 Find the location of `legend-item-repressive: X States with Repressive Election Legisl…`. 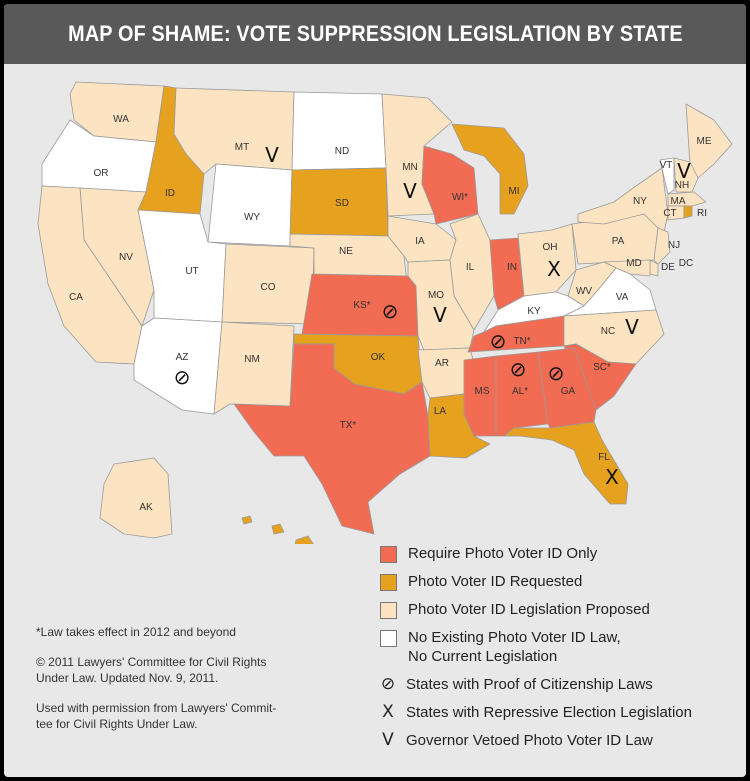

legend-item-repressive: X States with Repressive Election Legisl… is located at coordinates (563, 712).